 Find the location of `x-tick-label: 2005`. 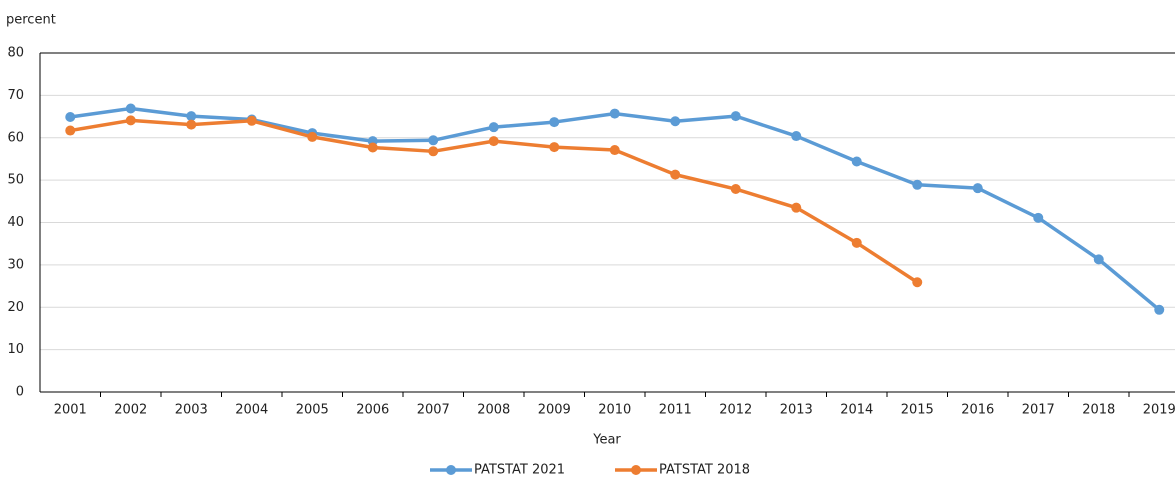

x-tick-label: 2005 is located at coordinates (312, 410).